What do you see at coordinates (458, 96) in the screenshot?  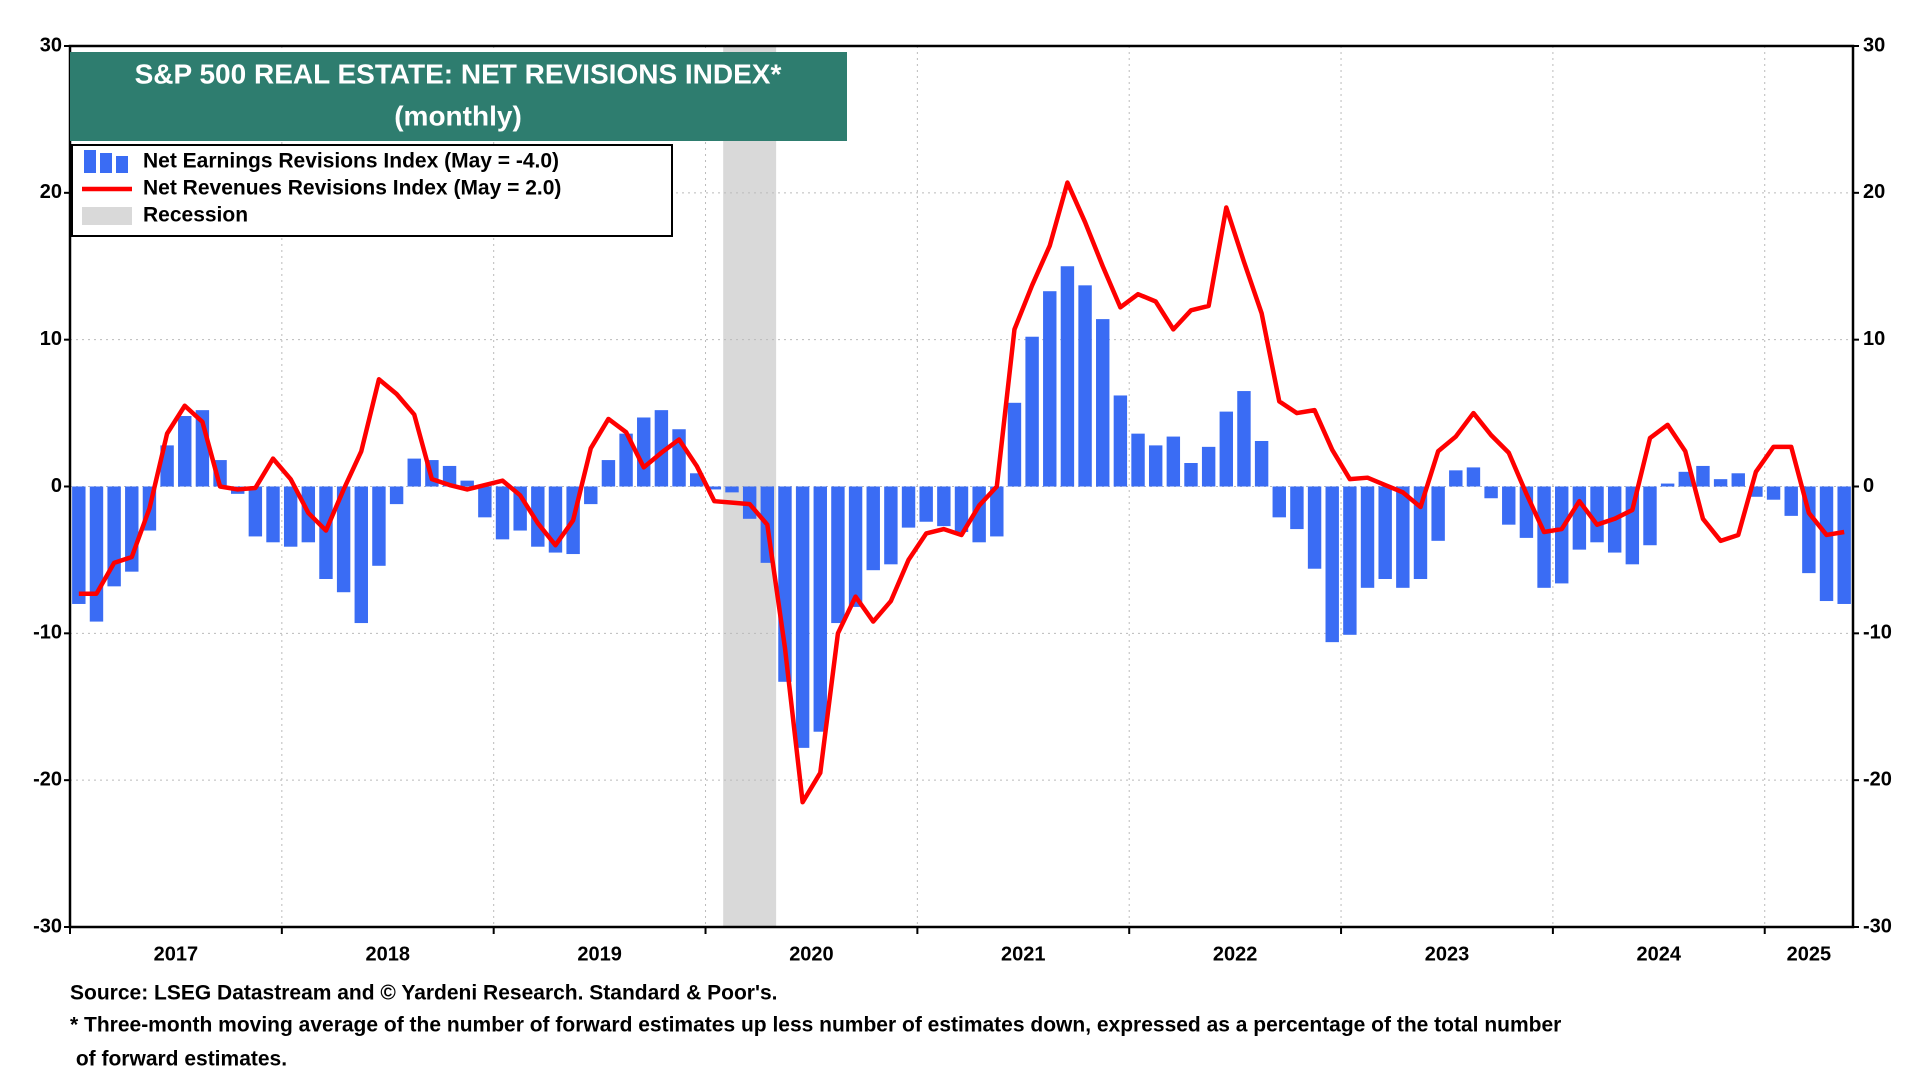 I see `title-box` at bounding box center [458, 96].